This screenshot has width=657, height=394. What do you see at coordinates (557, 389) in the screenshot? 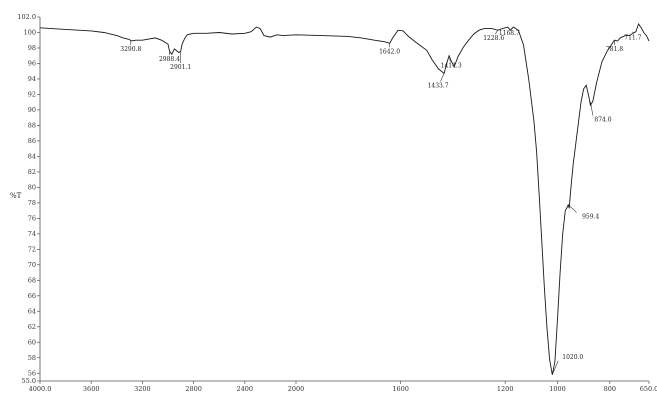
I see `x-tick-label: 1000` at bounding box center [557, 389].